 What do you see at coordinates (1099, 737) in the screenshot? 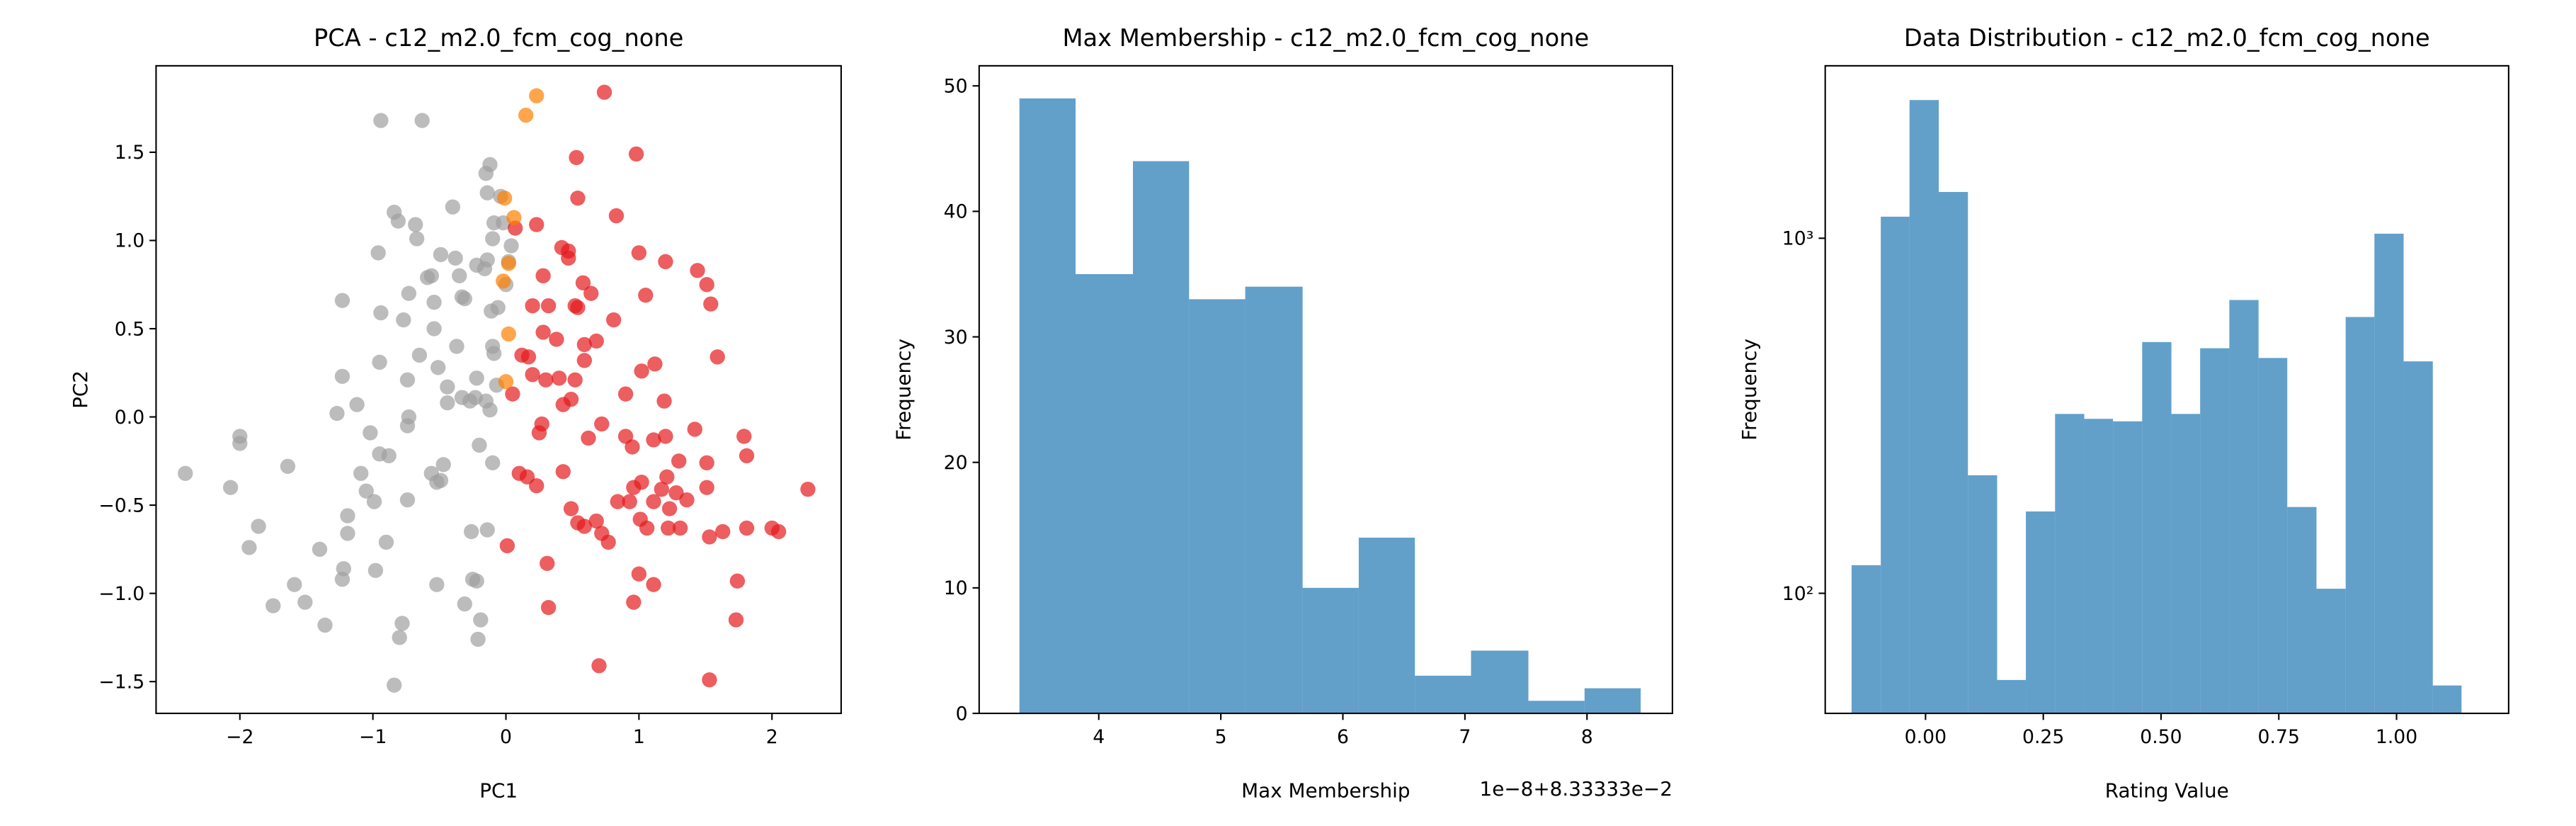
I see `x-tick-label: 4` at bounding box center [1099, 737].